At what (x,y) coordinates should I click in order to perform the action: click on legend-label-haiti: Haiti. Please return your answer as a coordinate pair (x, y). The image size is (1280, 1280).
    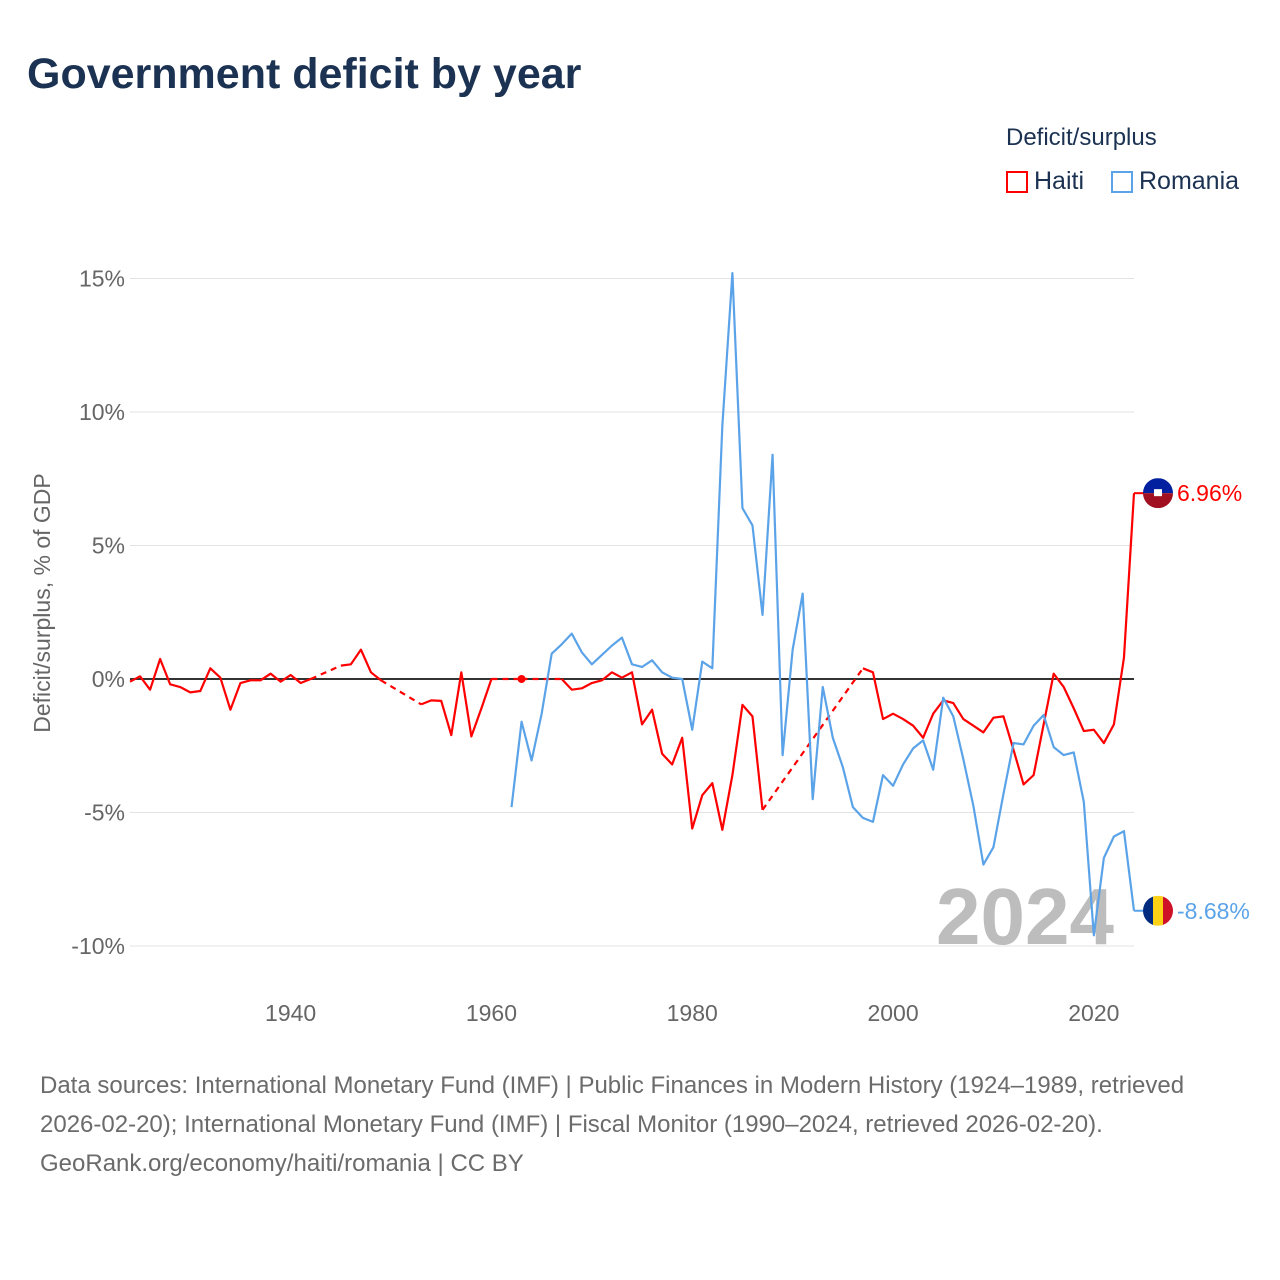
    Looking at the image, I should click on (1059, 181).